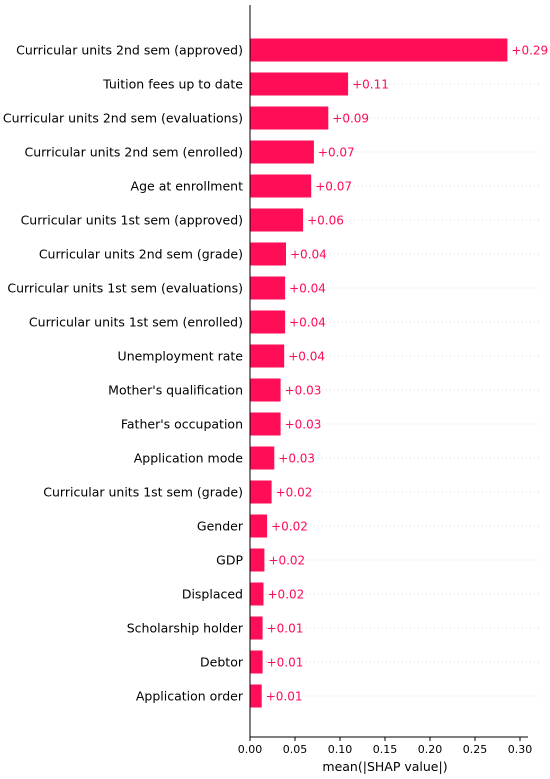 The width and height of the screenshot is (550, 779). I want to click on category-label: Curricular units 2nd sem (enrolled), so click(133, 152).